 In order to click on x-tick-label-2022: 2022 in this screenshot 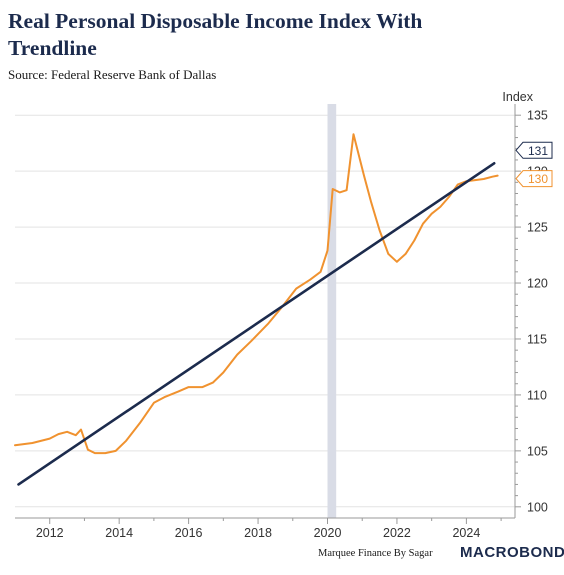, I will do `click(397, 533)`.